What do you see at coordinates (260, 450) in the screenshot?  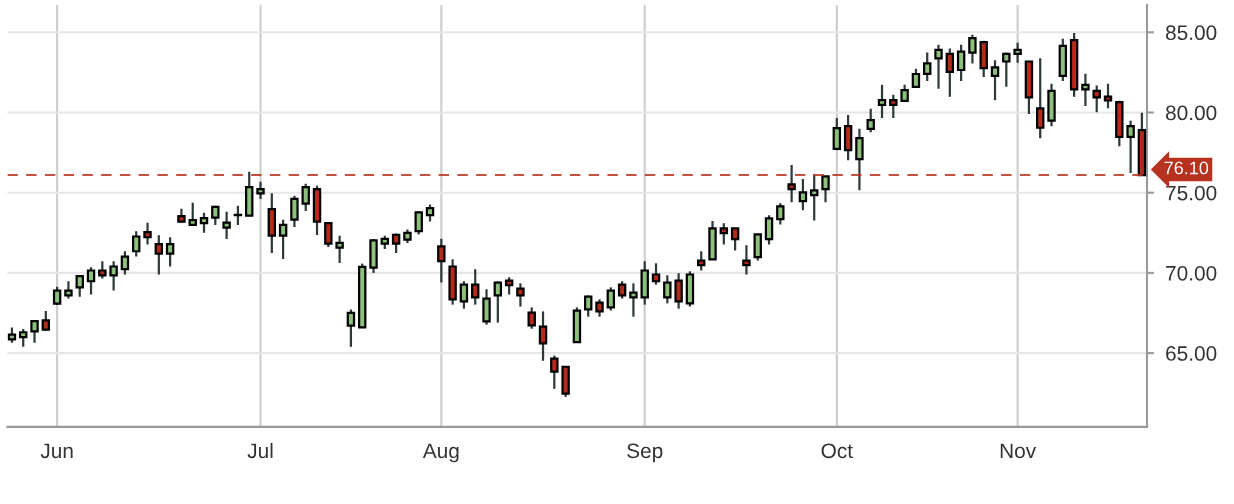 I see `x-tick-label: Jul` at bounding box center [260, 450].